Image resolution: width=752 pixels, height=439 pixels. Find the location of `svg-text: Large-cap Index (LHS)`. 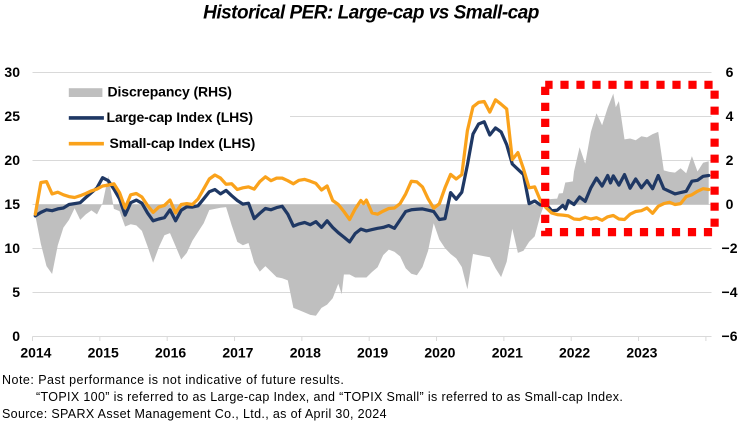

svg-text: Large-cap Index (LHS) is located at coordinates (180, 117).